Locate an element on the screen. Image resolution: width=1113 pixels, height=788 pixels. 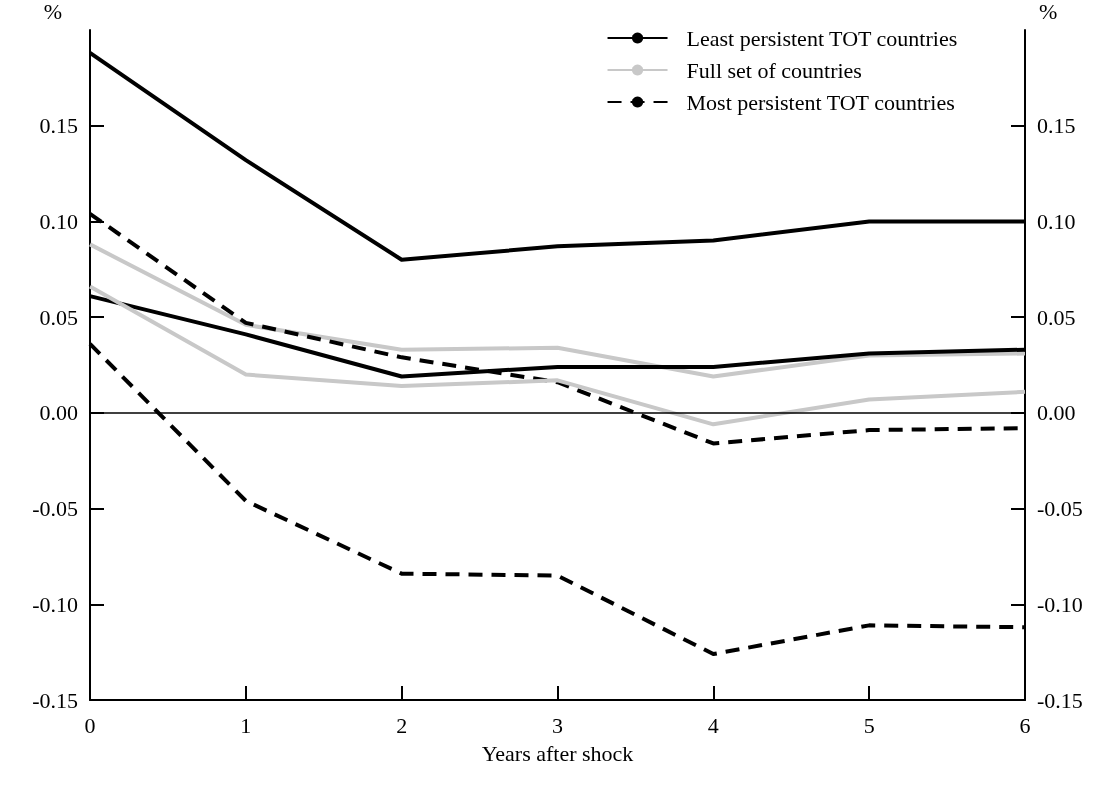
y-axis-title: % is located at coordinates (52, 12).